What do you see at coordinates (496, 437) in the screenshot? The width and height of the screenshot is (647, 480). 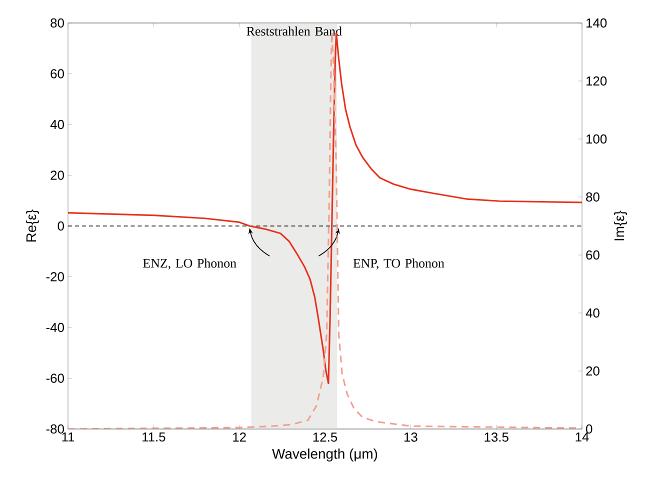 I see `x-tick-label: 13.5` at bounding box center [496, 437].